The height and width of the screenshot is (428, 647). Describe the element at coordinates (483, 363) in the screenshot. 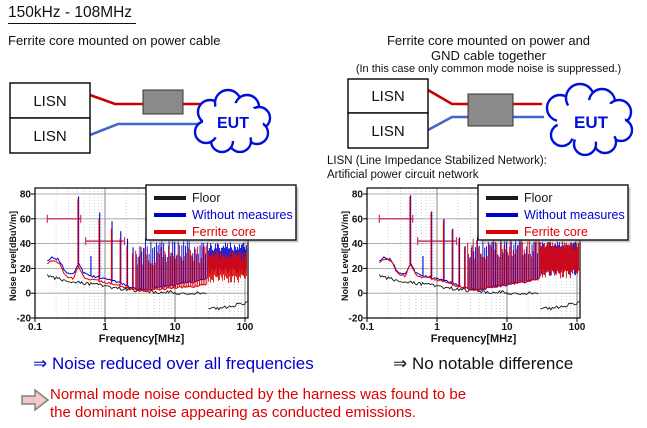

I see `right-conclusion: ⇒ No notable difference` at that location.